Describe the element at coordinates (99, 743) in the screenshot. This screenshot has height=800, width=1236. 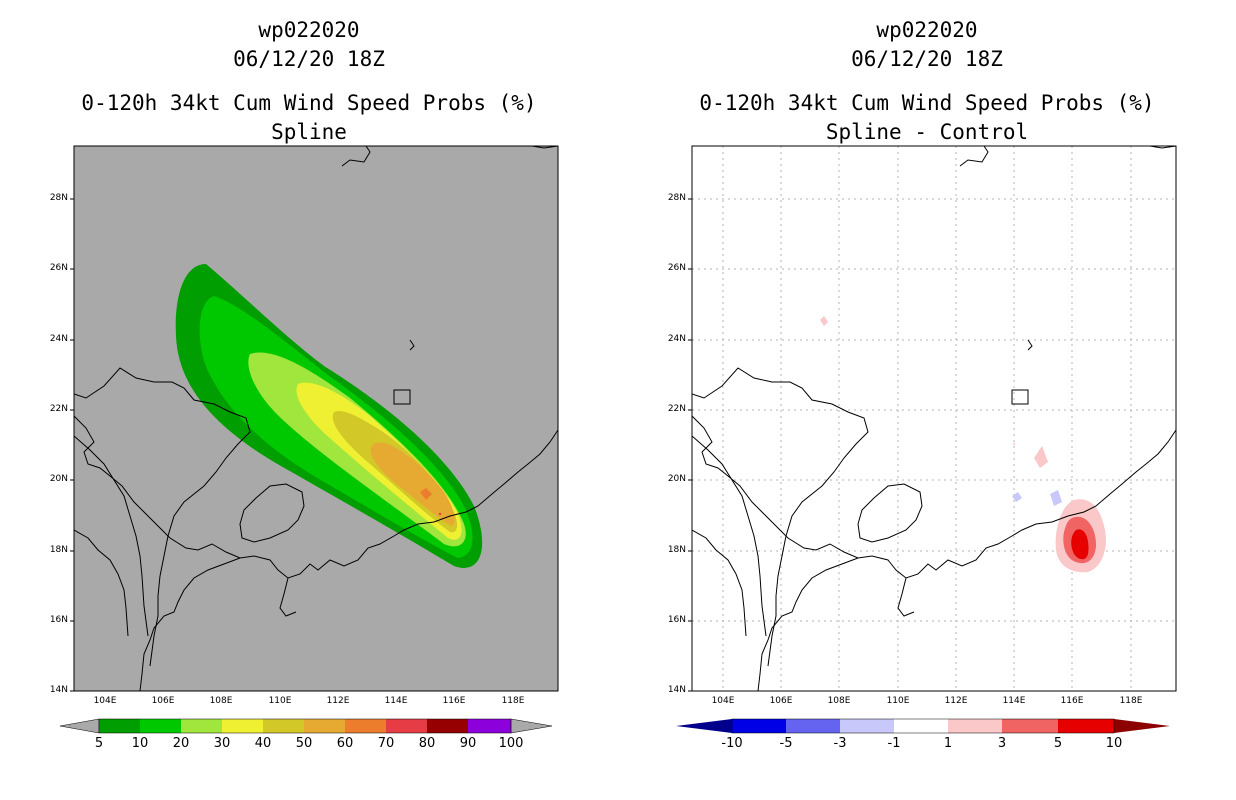
I see `left-colorbar-label: 5` at that location.